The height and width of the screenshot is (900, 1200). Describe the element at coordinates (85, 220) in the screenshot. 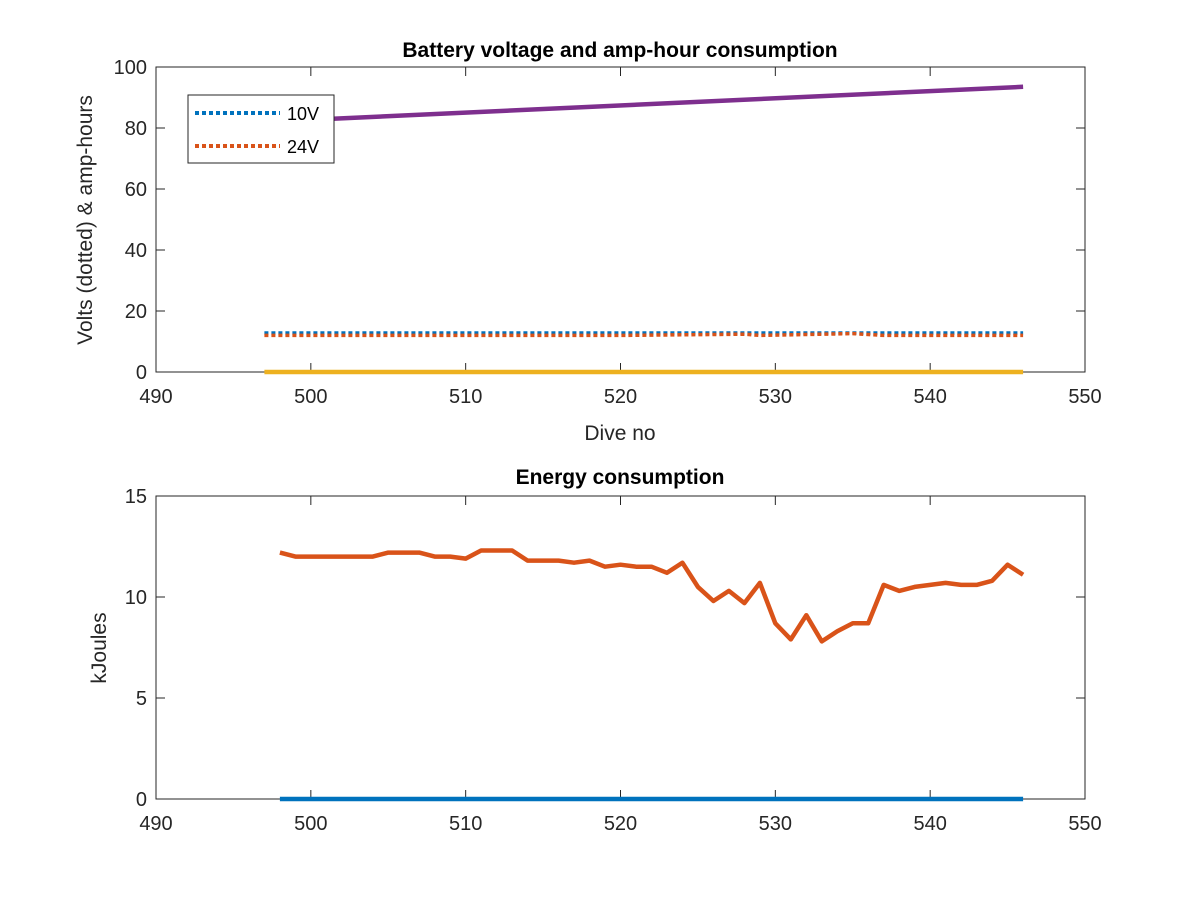

I see `y-axis-label: Volts (dotted) & amp-hours` at that location.